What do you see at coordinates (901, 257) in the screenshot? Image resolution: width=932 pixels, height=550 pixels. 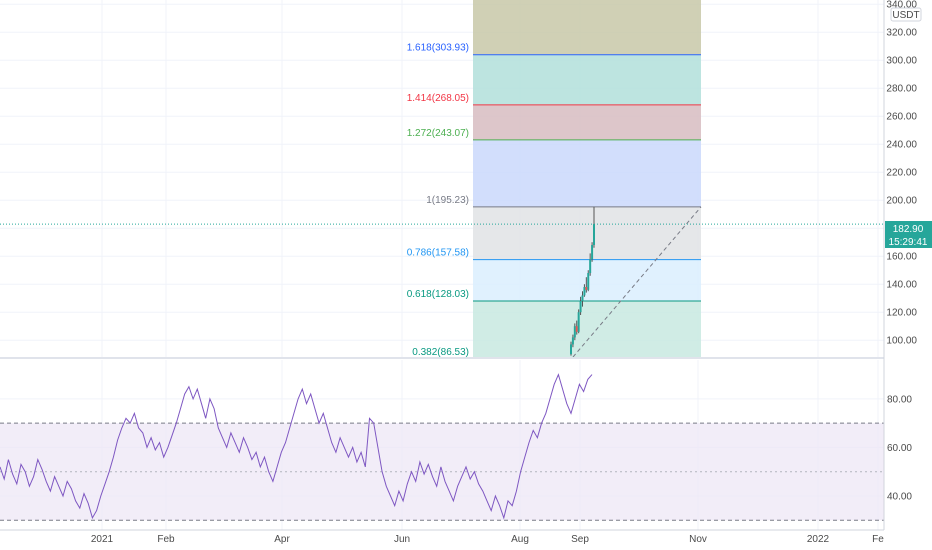 I see `price-tick-label: 160.00` at bounding box center [901, 257].